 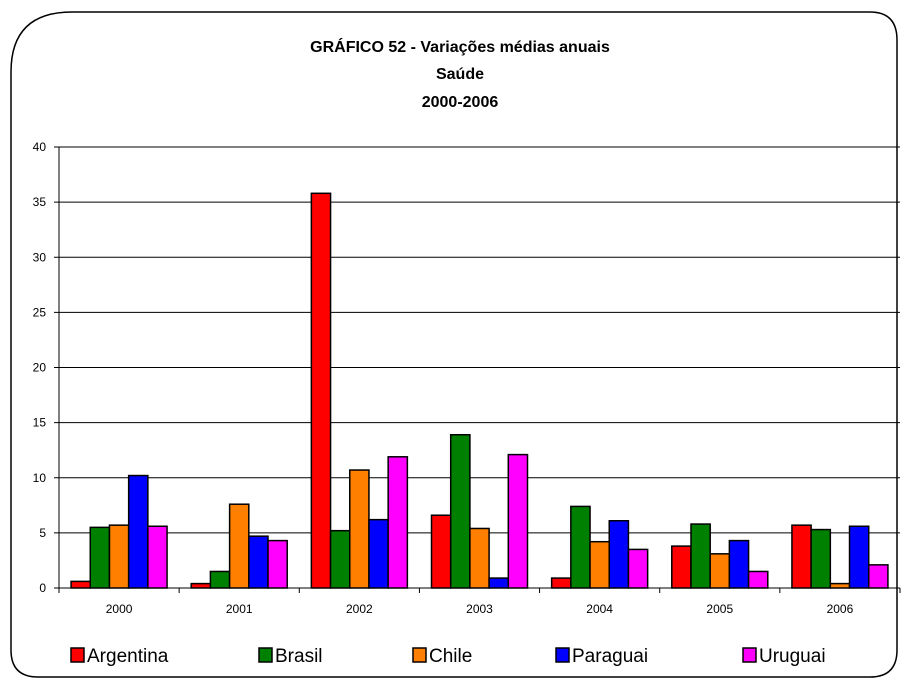 I want to click on bar-argentina-2004, so click(x=561, y=583).